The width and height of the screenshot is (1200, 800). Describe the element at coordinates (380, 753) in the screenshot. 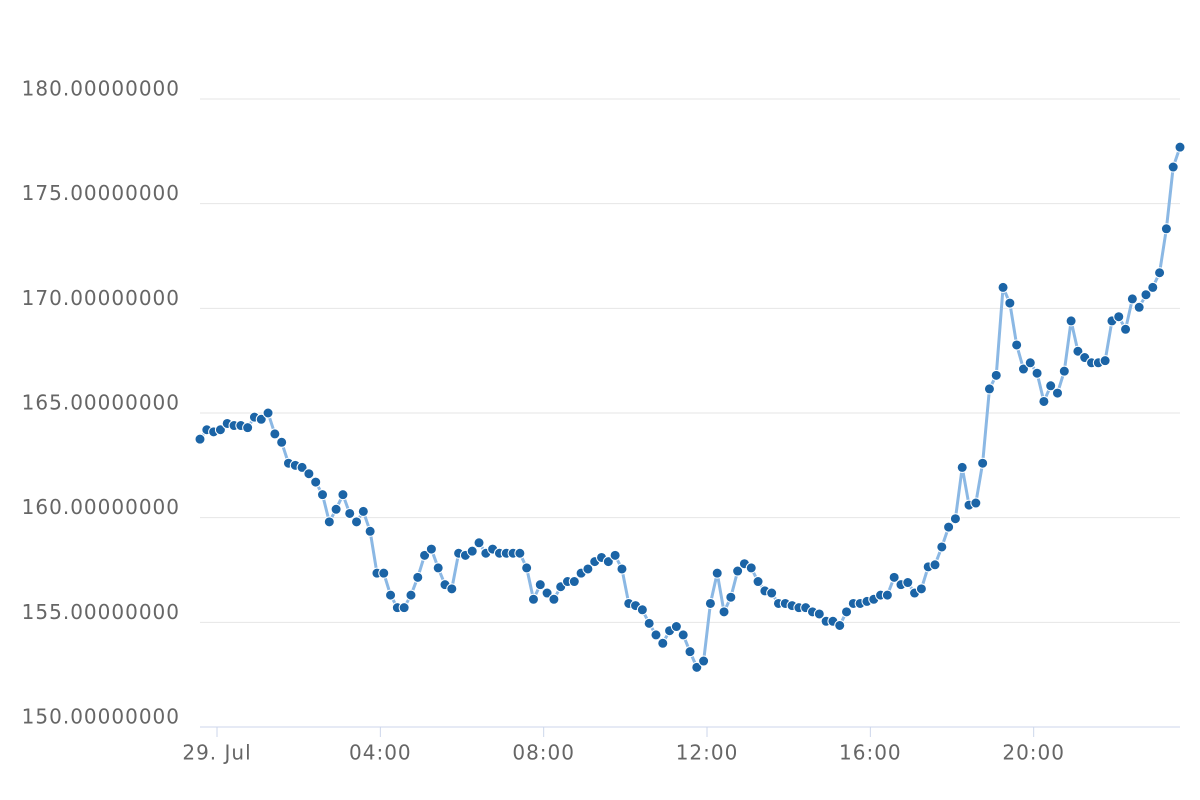

I see `x-tick-label: 04:00` at that location.